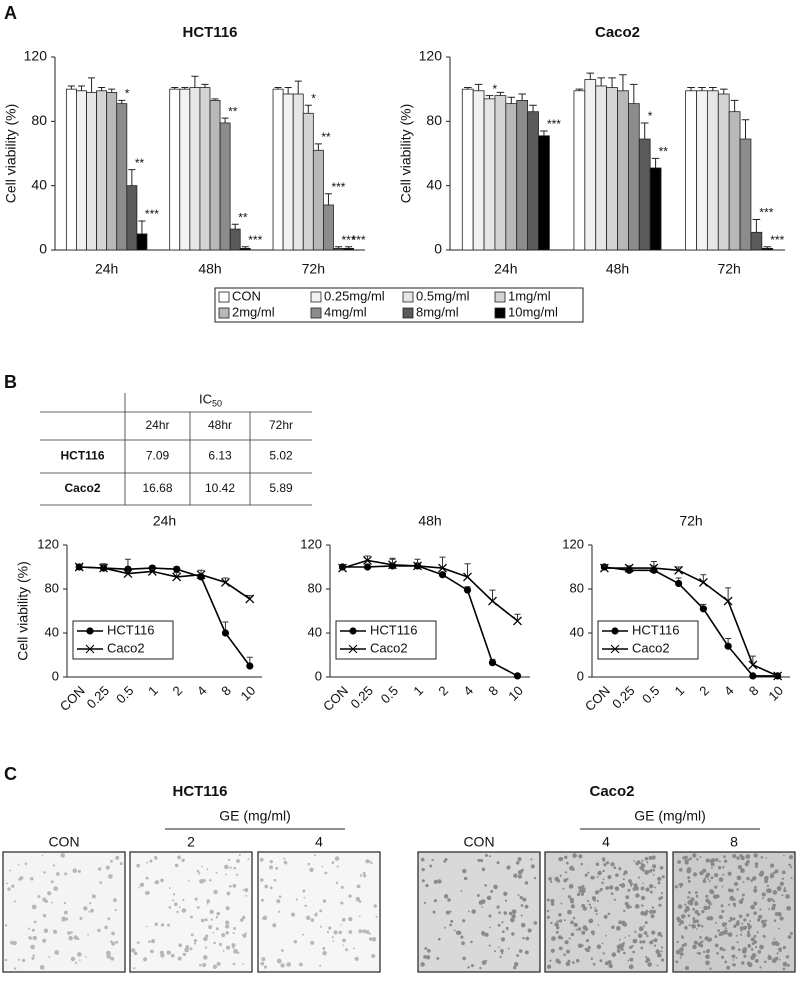  I want to click on x-tick-label: 48h, so click(617, 269).